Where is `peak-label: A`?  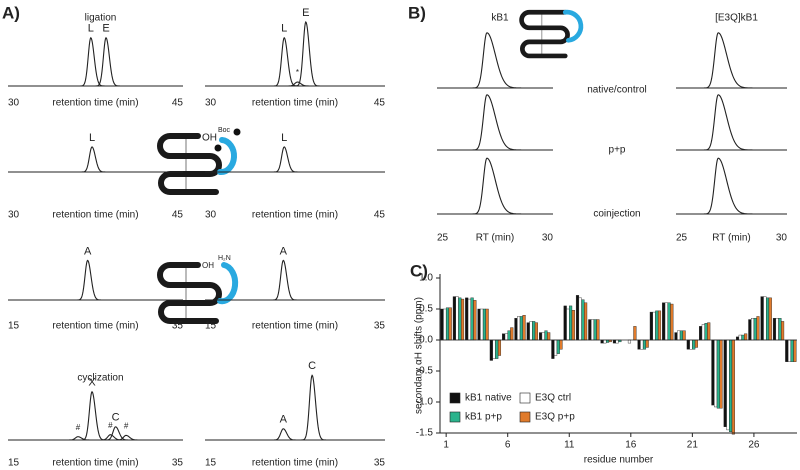
peak-label: A is located at coordinates (284, 251).